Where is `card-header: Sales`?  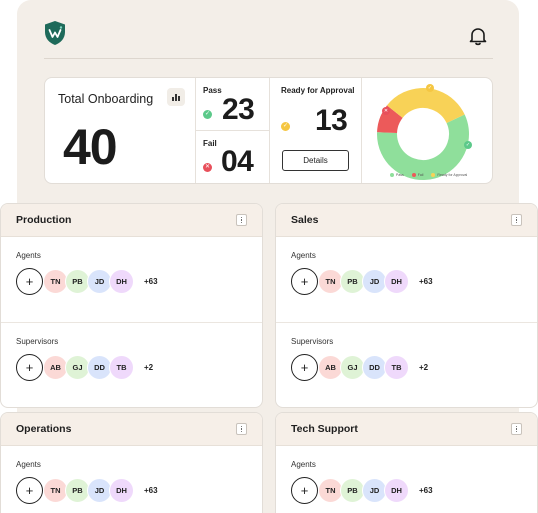
card-header: Sales is located at coordinates (406, 220).